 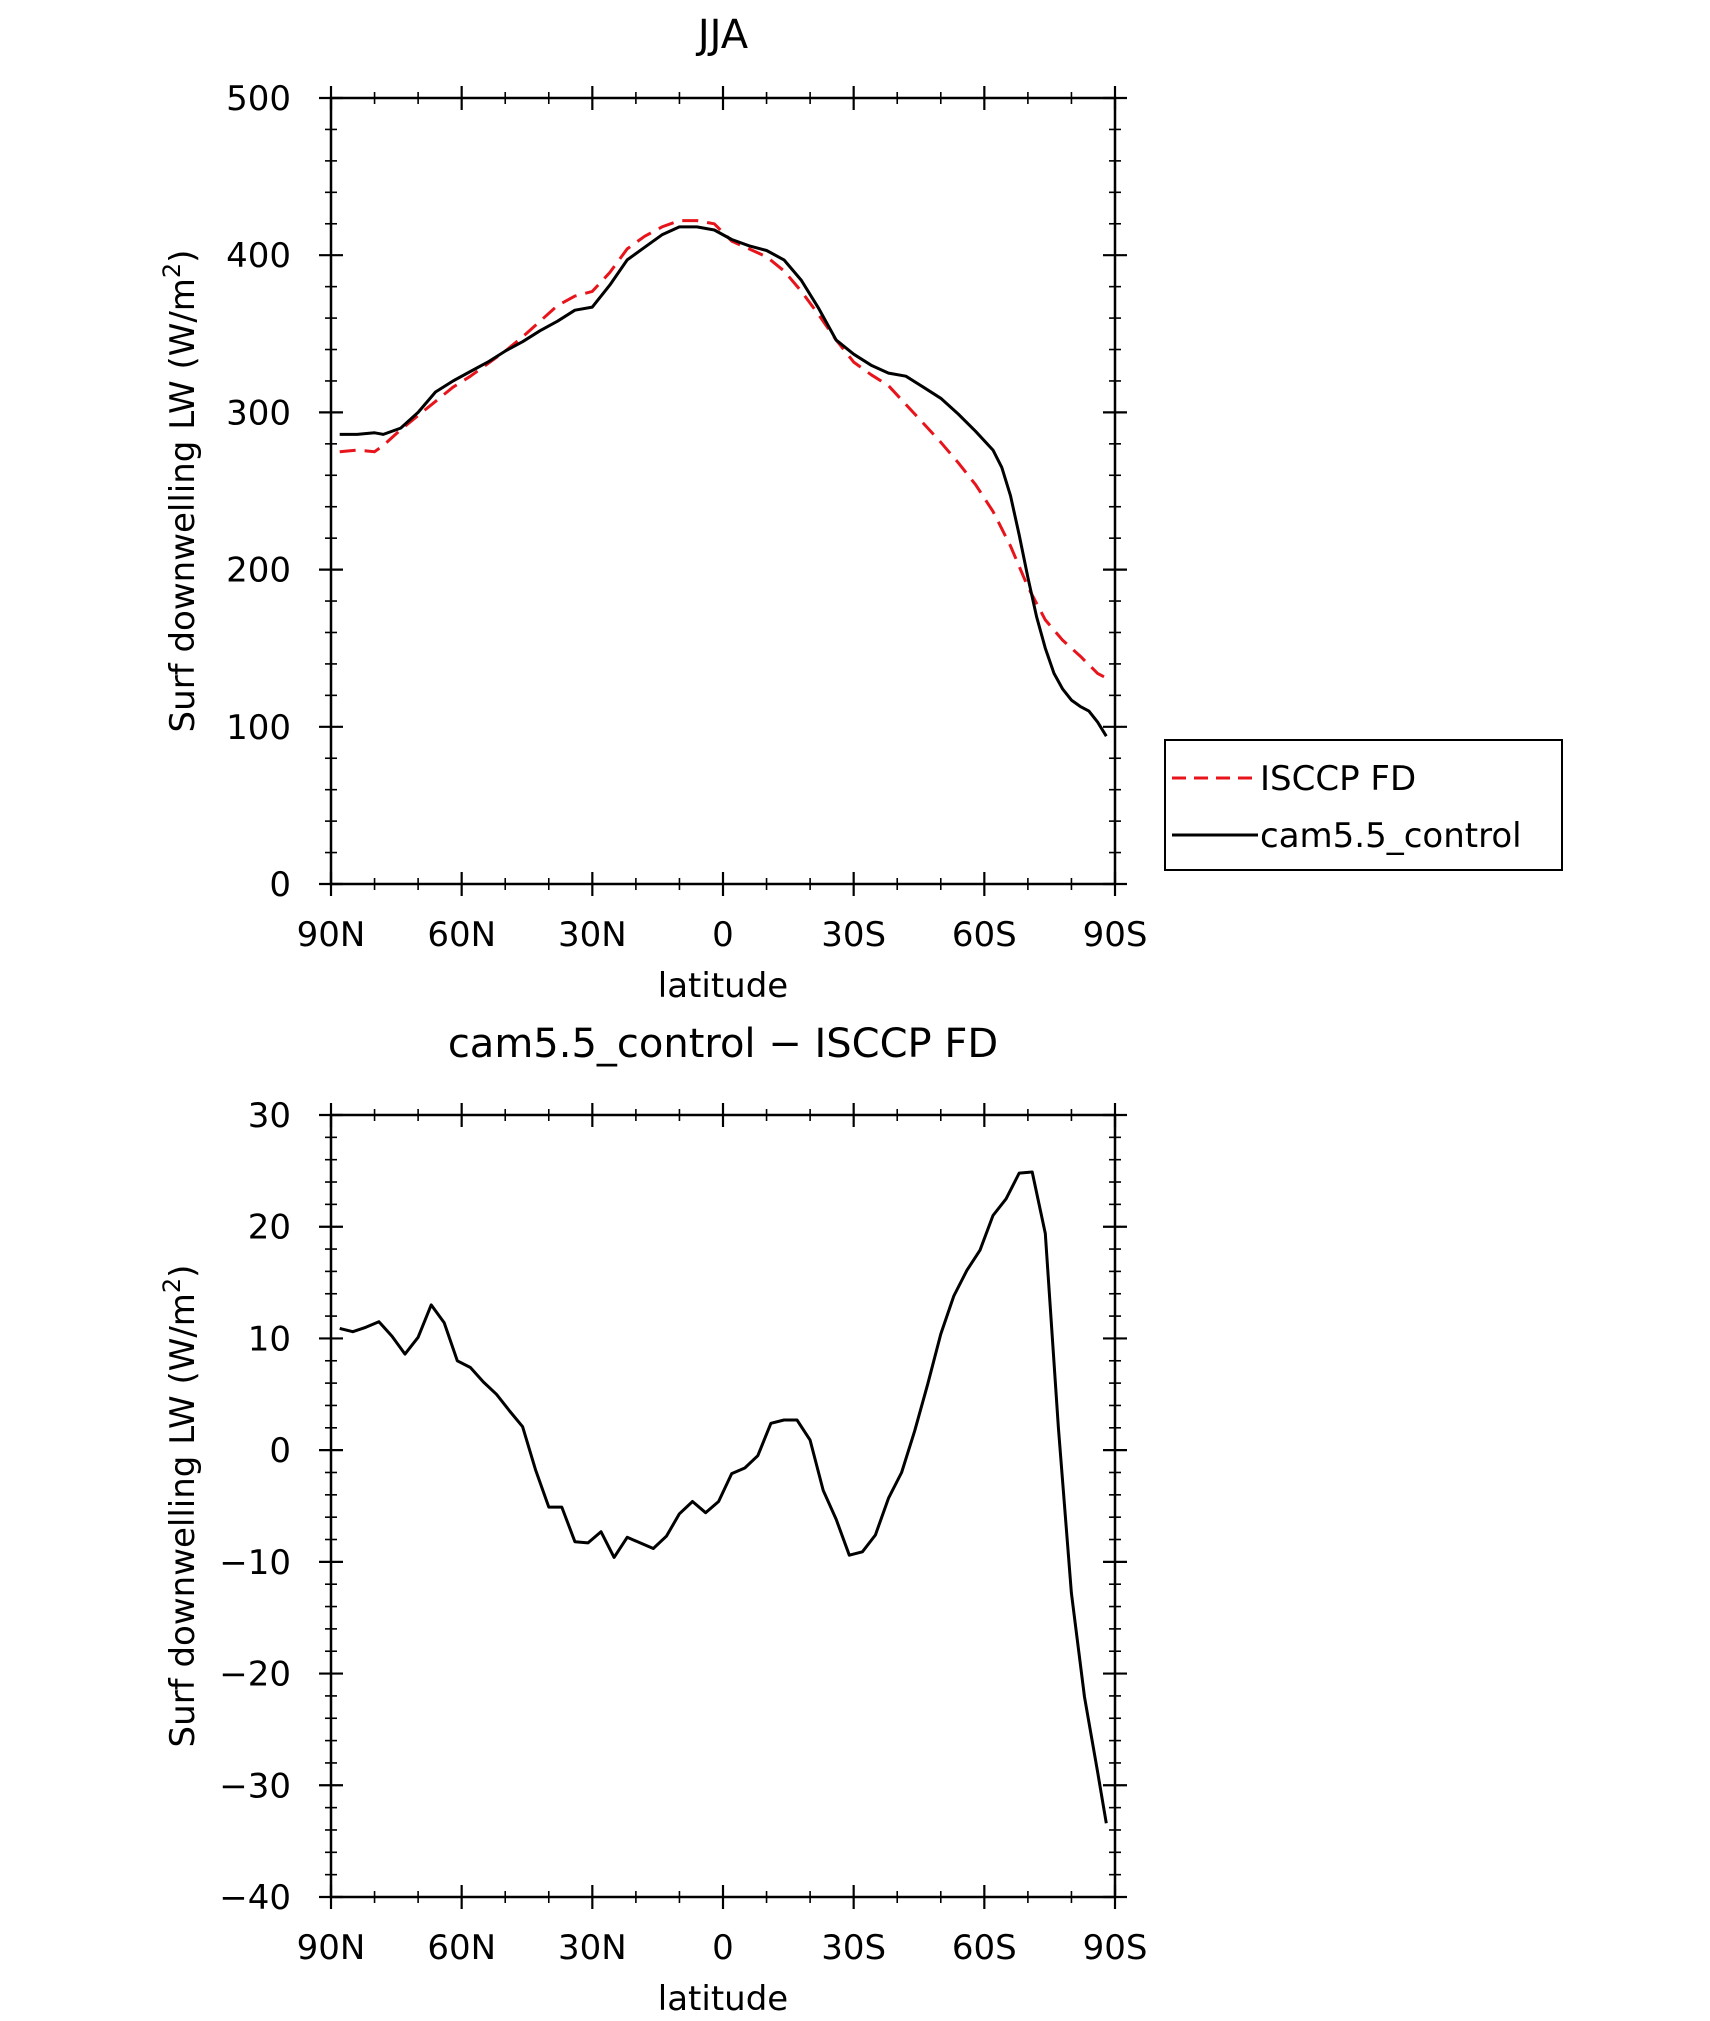 What do you see at coordinates (258, 413) in the screenshot?
I see `y-tick-label: 300` at bounding box center [258, 413].